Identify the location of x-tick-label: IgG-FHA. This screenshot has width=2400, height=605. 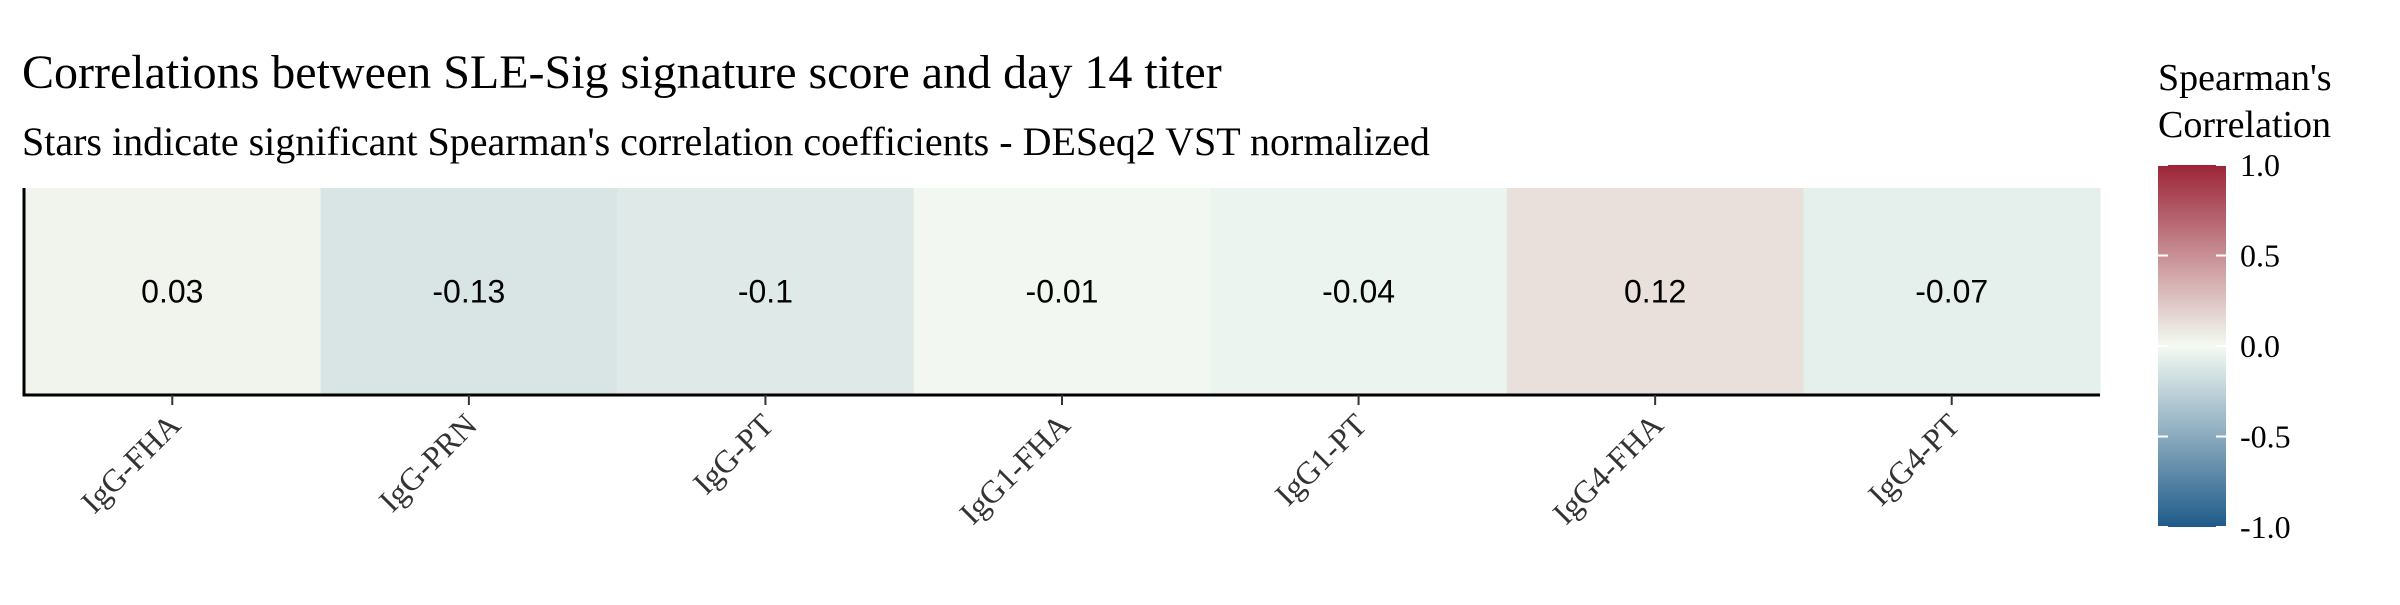
(130, 462).